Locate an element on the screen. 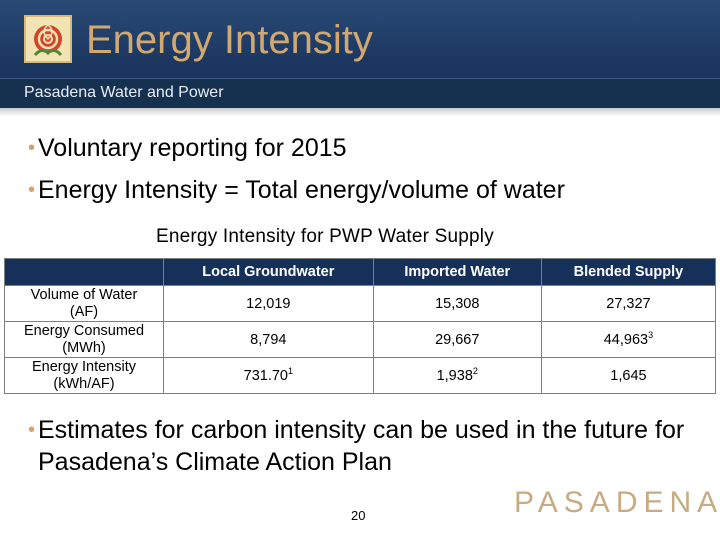  table-cell: 29,667 is located at coordinates (457, 339).